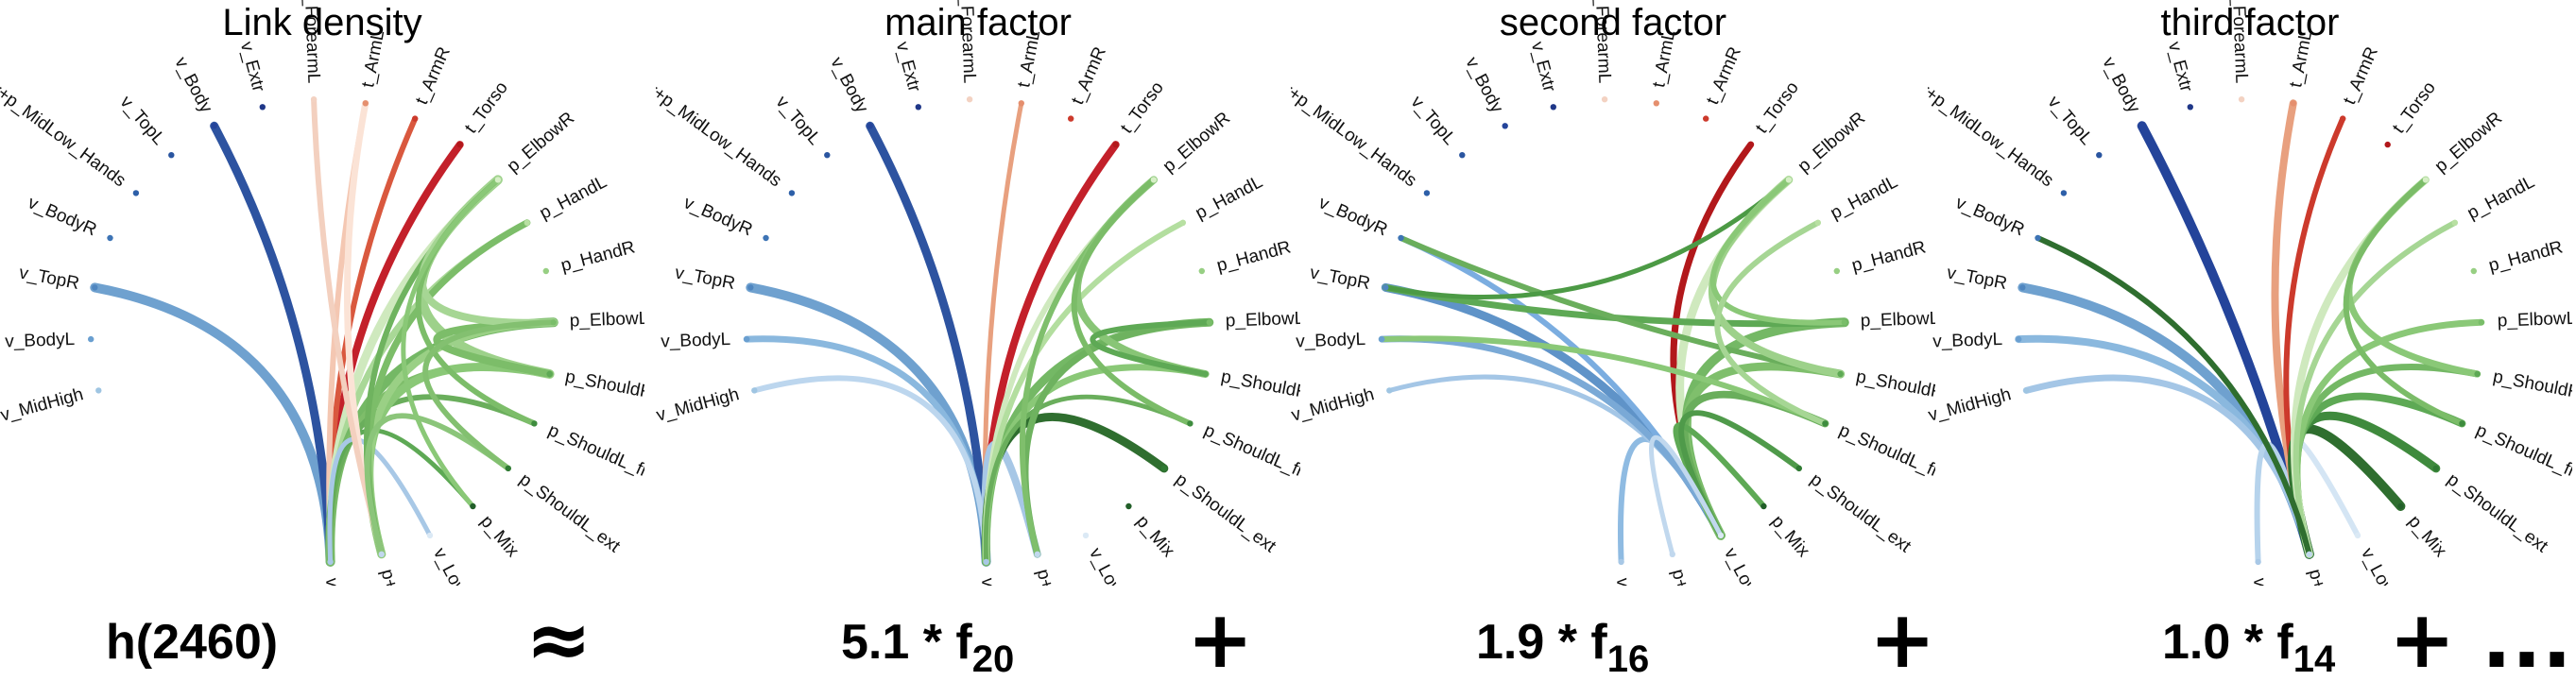 The height and width of the screenshot is (698, 2576). Describe the element at coordinates (42, 405) in the screenshot. I see `node-label: v_MidHigh` at that location.